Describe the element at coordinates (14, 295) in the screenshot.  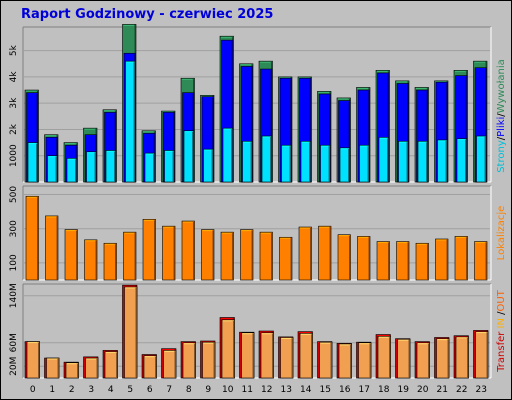
I see `y-tick-label-2-2: 140M` at that location.